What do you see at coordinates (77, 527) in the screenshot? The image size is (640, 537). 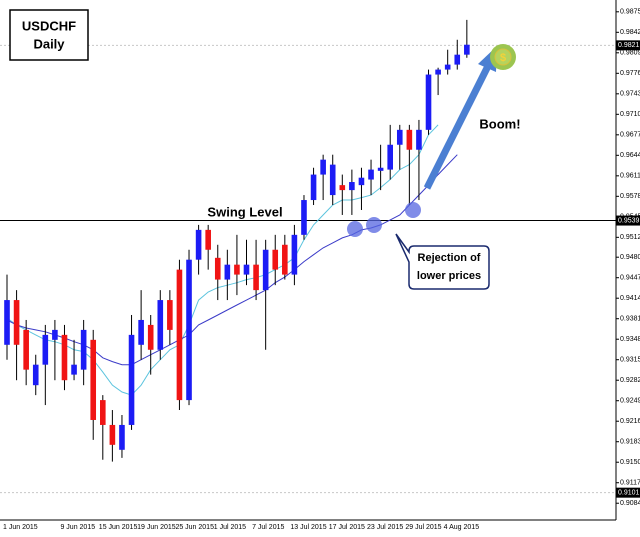 I see `x-tick-label: 9 Jun 2015` at bounding box center [77, 527].